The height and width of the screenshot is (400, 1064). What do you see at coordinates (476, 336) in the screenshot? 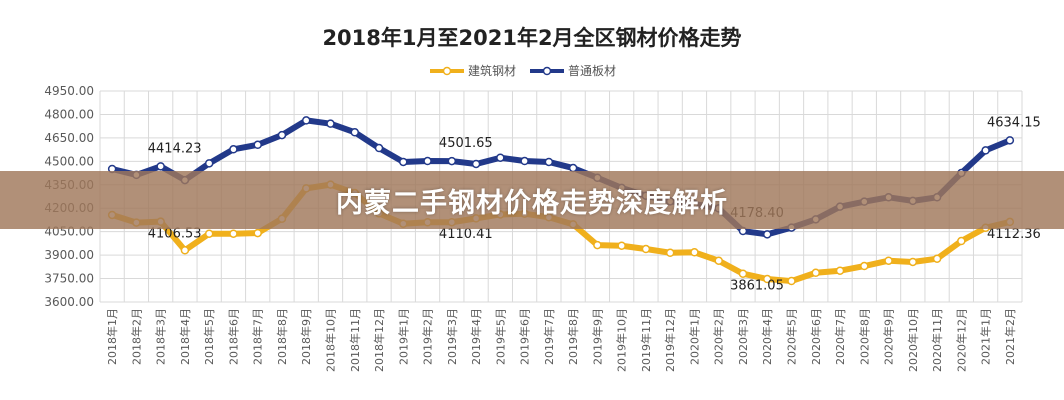
I see `x-tick-label: 2019年4月` at bounding box center [476, 336].